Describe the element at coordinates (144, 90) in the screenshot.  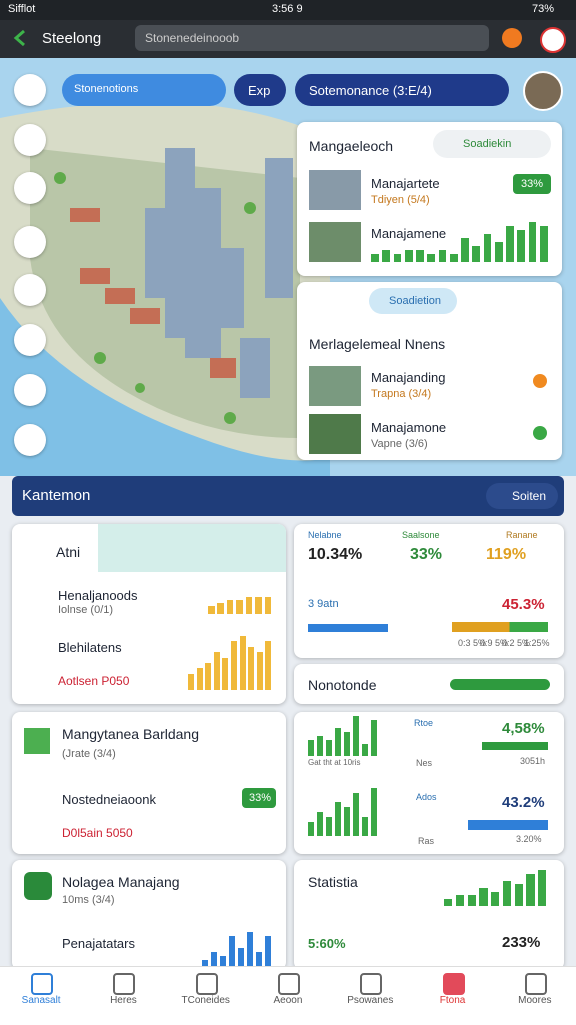
I see `selector: Stonenotions` at that location.